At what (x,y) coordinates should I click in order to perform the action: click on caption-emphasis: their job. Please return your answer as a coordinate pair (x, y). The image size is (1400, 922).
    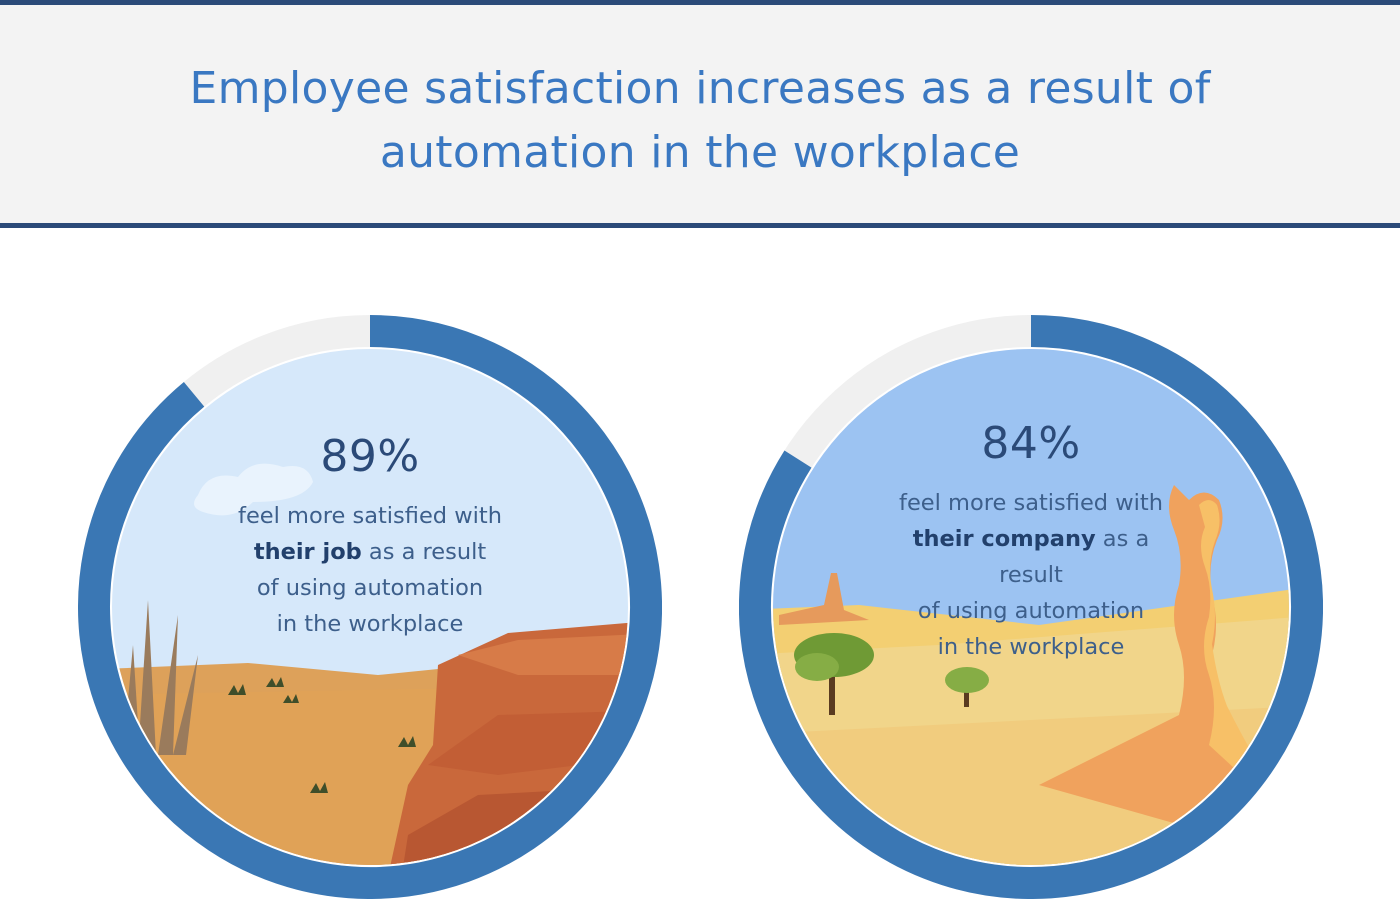
    Looking at the image, I should click on (307, 552).